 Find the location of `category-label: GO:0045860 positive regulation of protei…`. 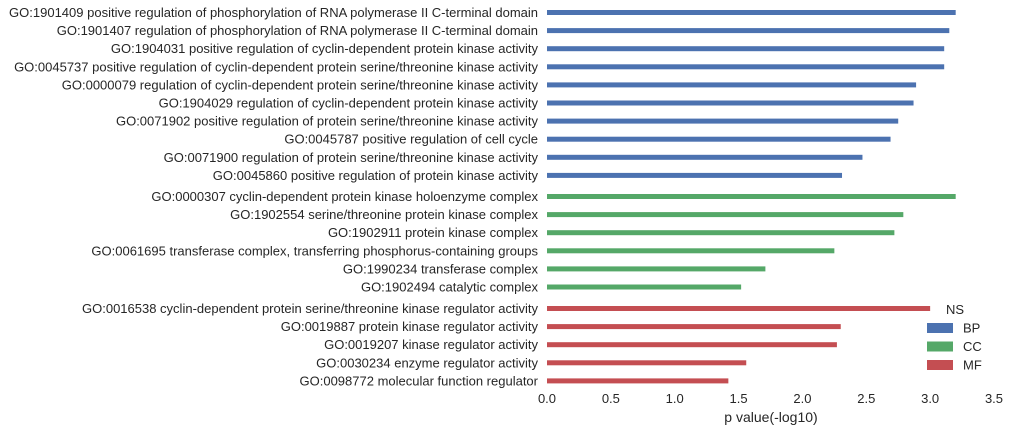

category-label: GO:0045860 positive regulation of protei… is located at coordinates (376, 175).